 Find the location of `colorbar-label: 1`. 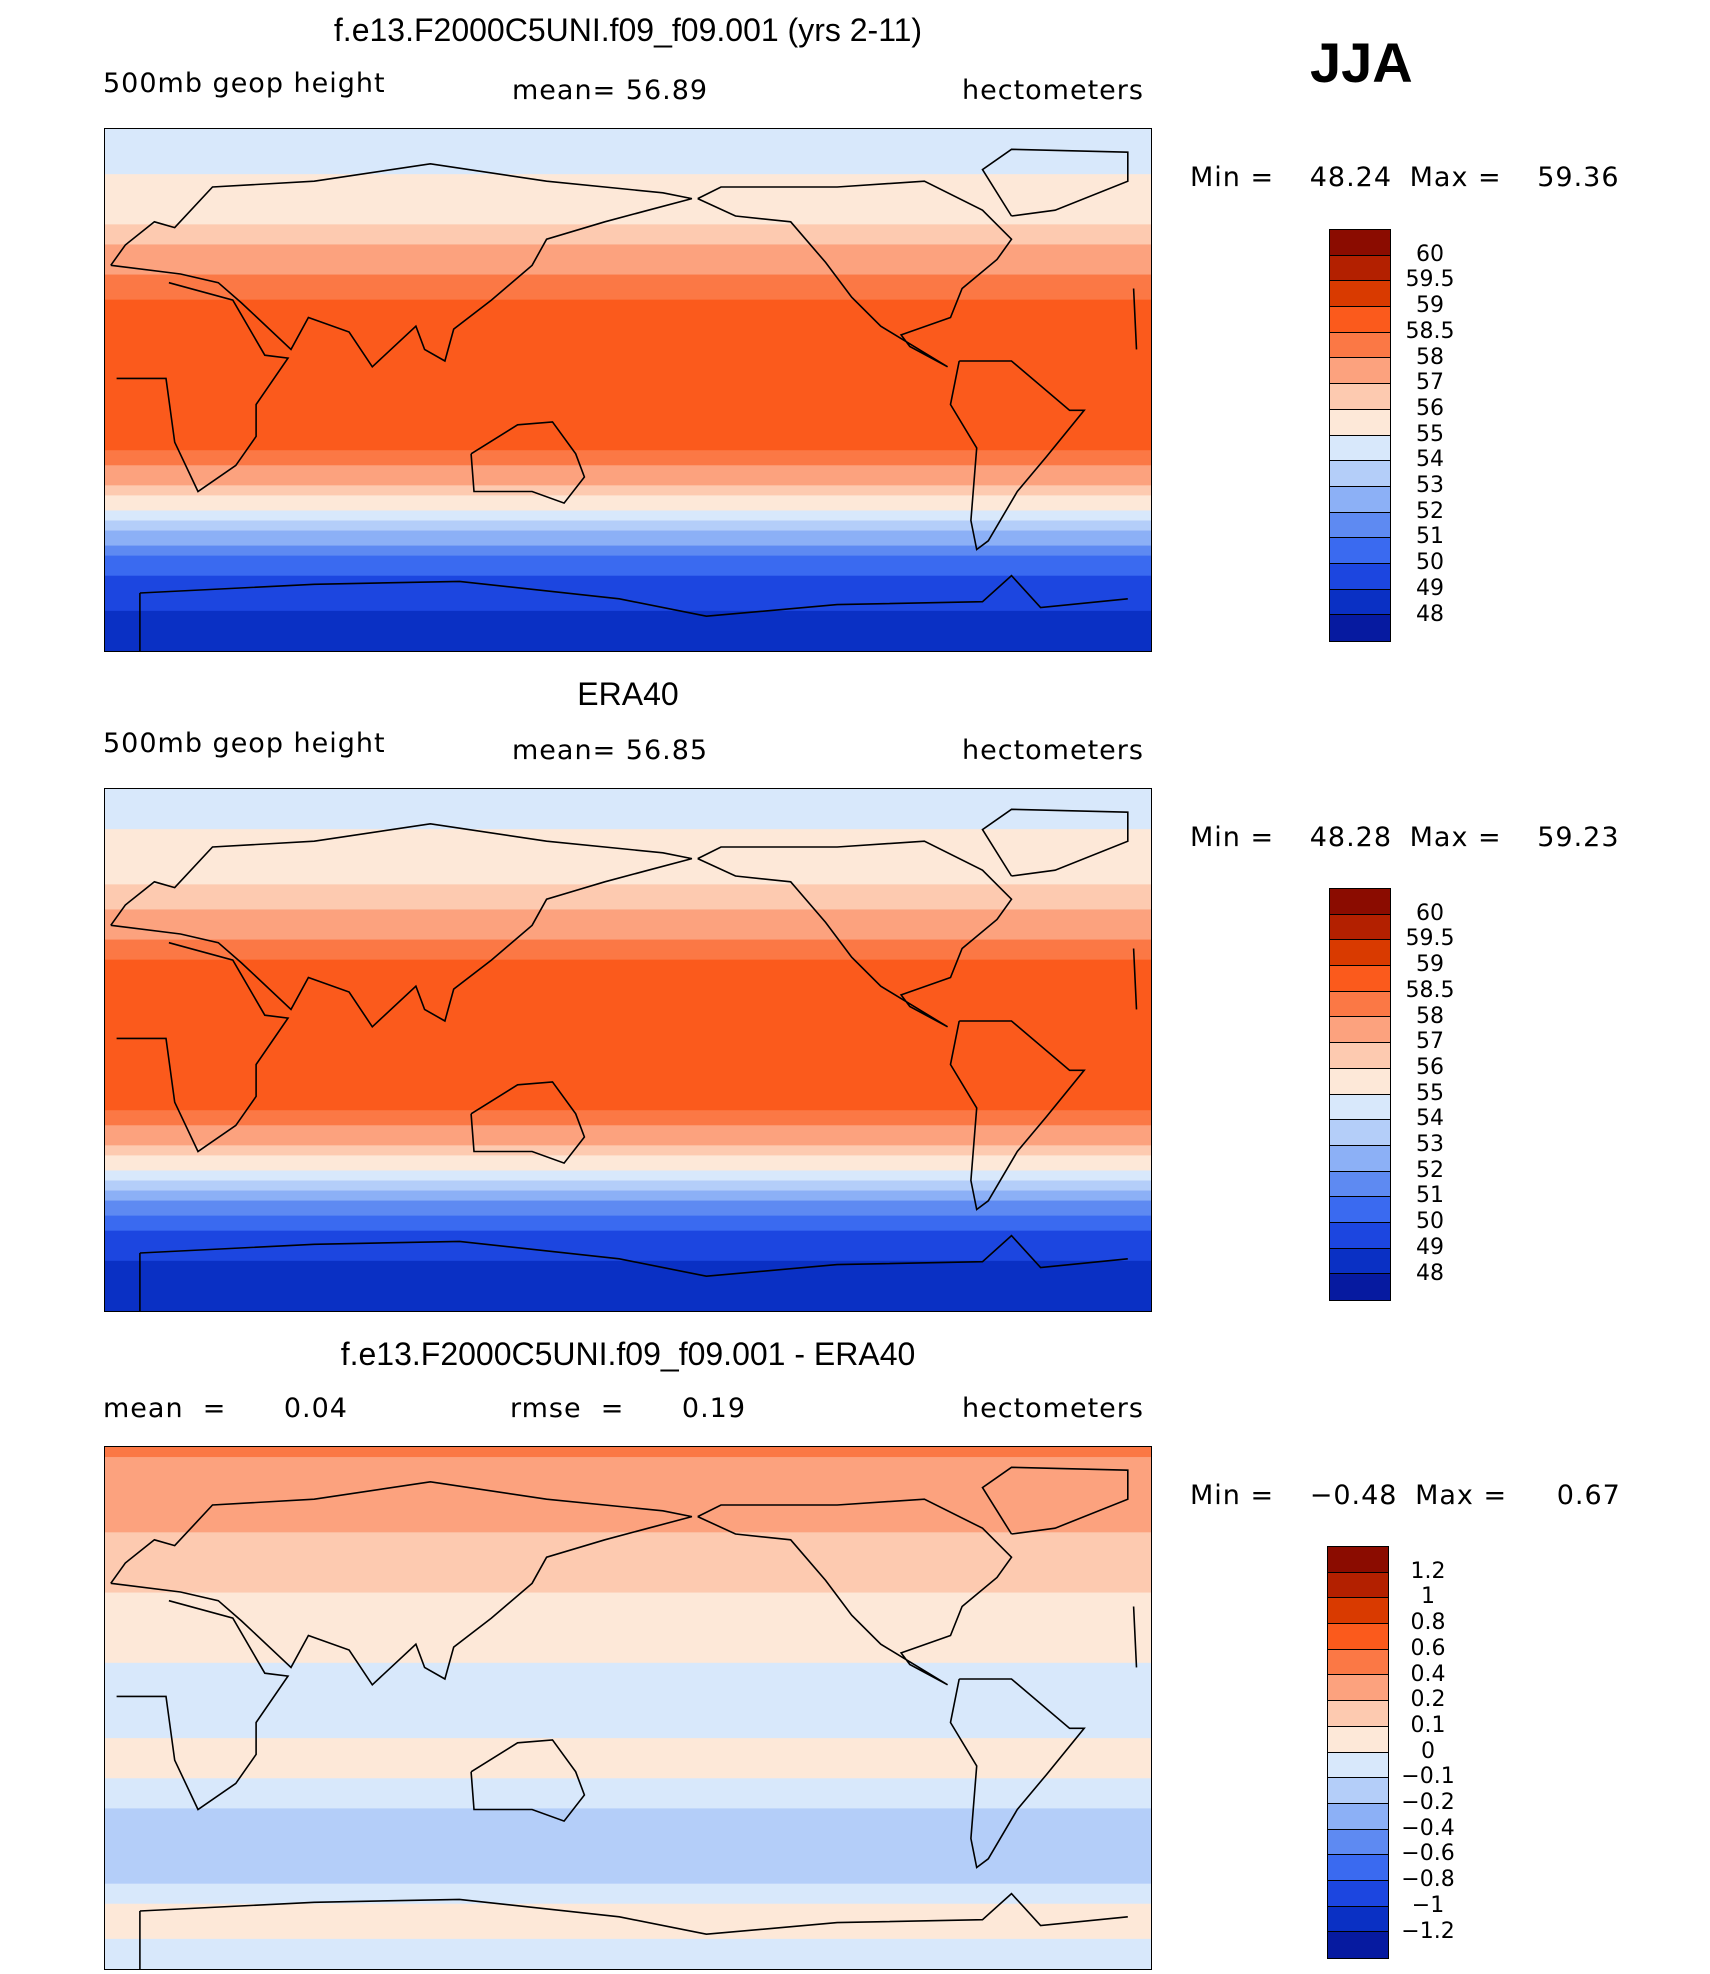

colorbar-label: 1 is located at coordinates (1428, 1597).